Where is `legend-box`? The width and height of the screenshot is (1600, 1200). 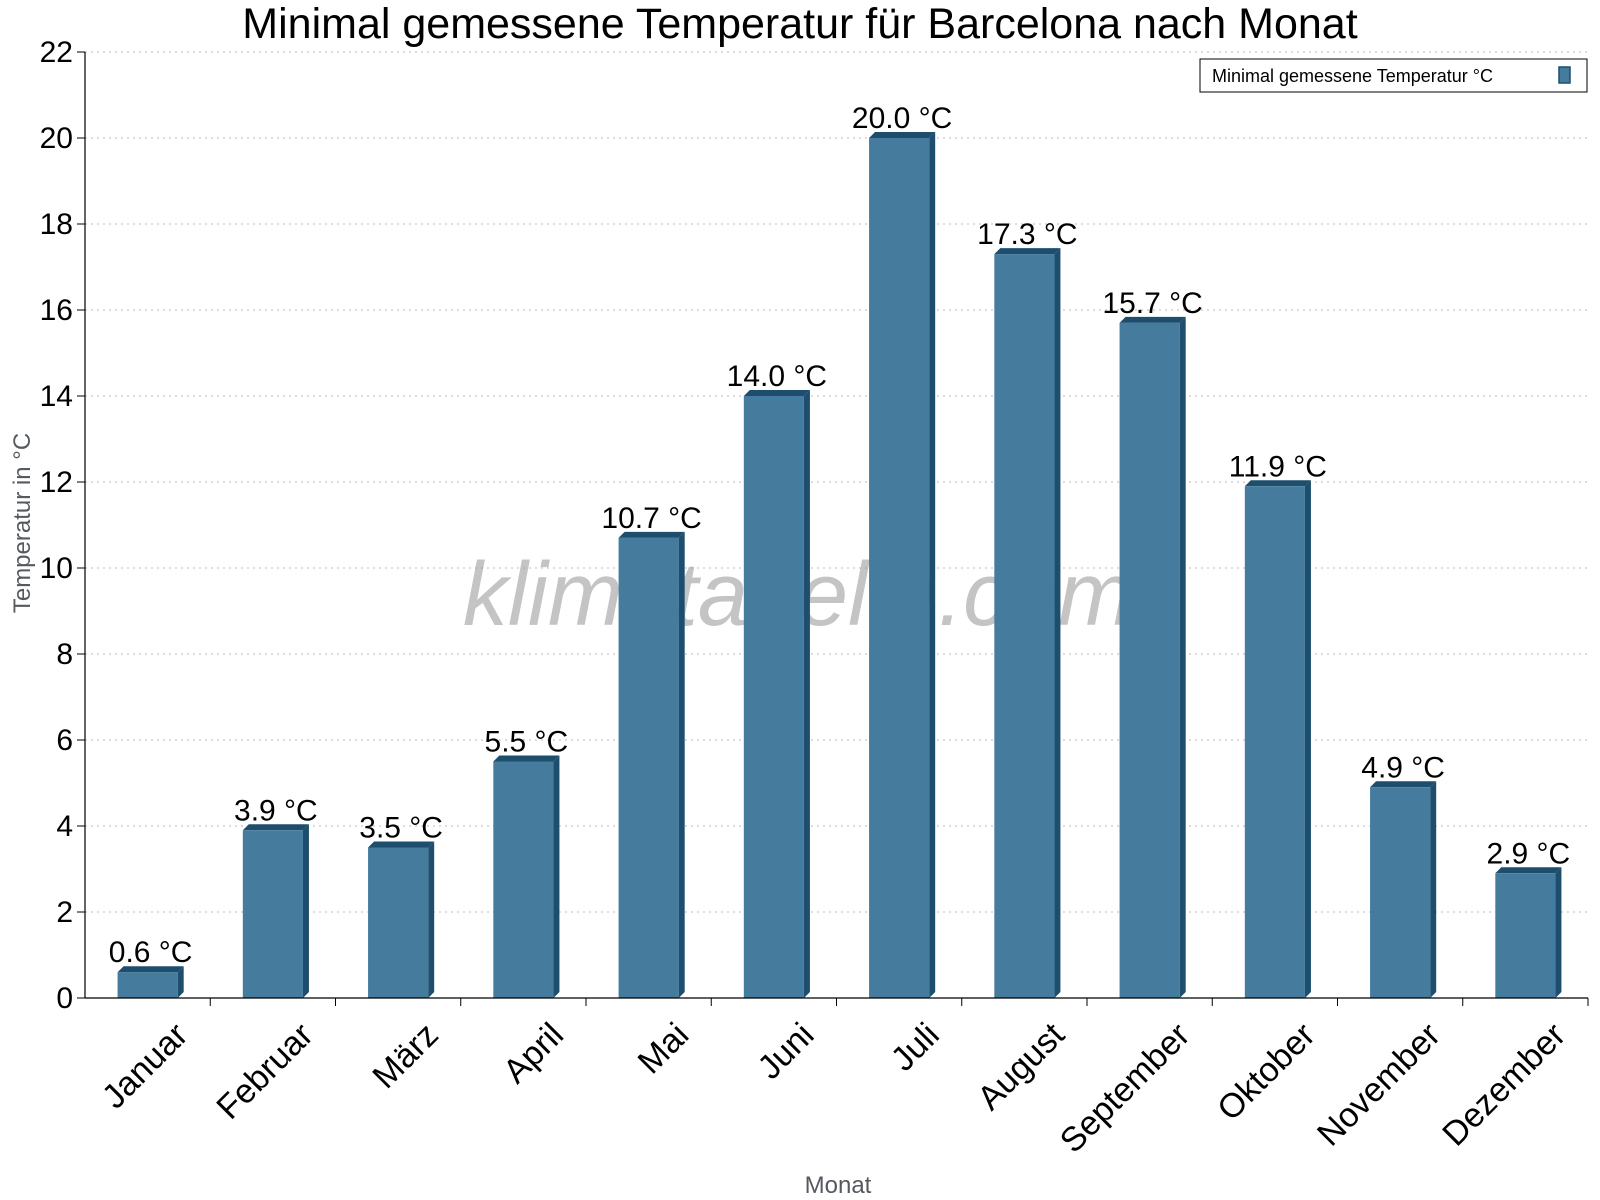 legend-box is located at coordinates (1393, 75).